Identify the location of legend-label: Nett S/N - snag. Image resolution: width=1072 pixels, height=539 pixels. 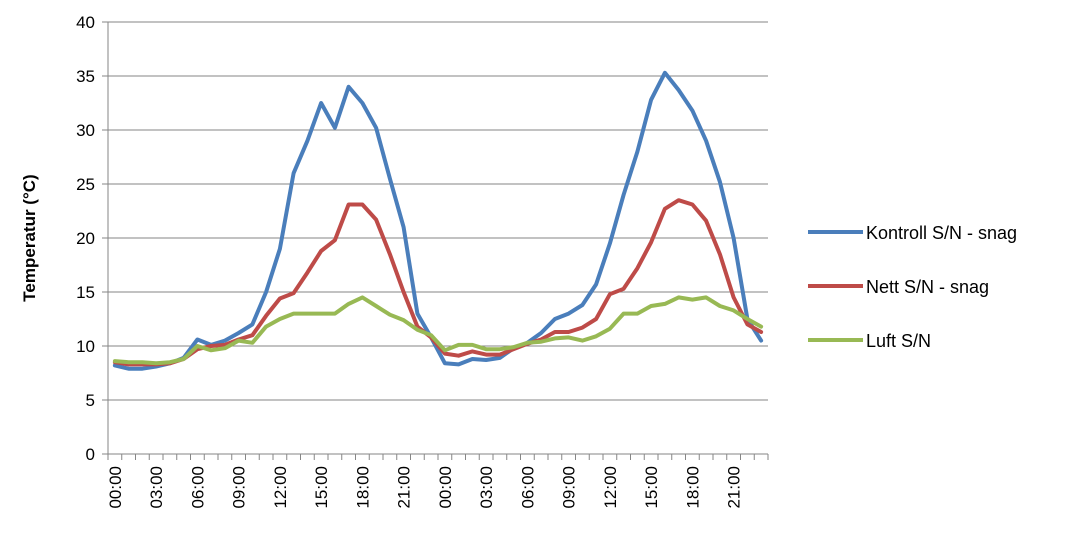
(927, 287).